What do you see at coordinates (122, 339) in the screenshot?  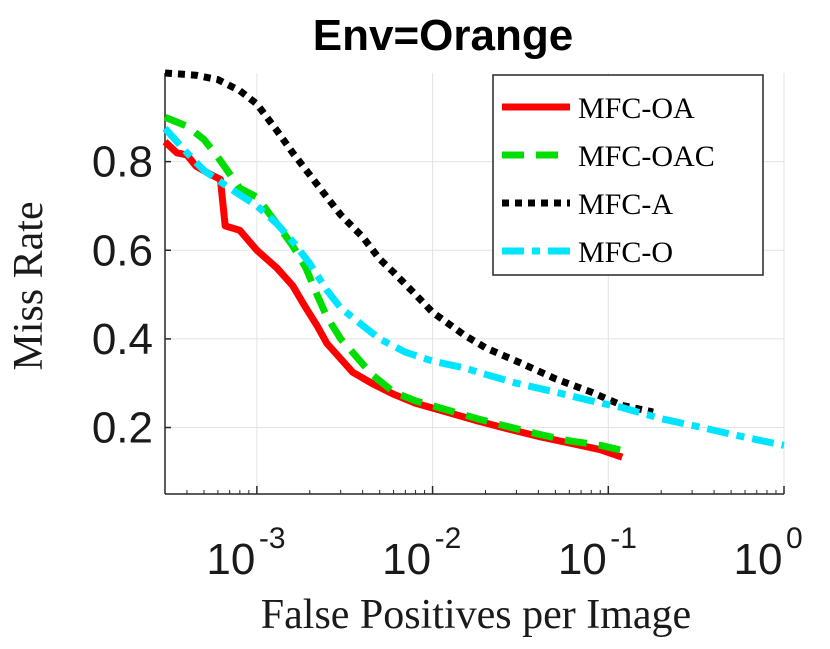 I see `y-tick-label: 0.4` at bounding box center [122, 339].